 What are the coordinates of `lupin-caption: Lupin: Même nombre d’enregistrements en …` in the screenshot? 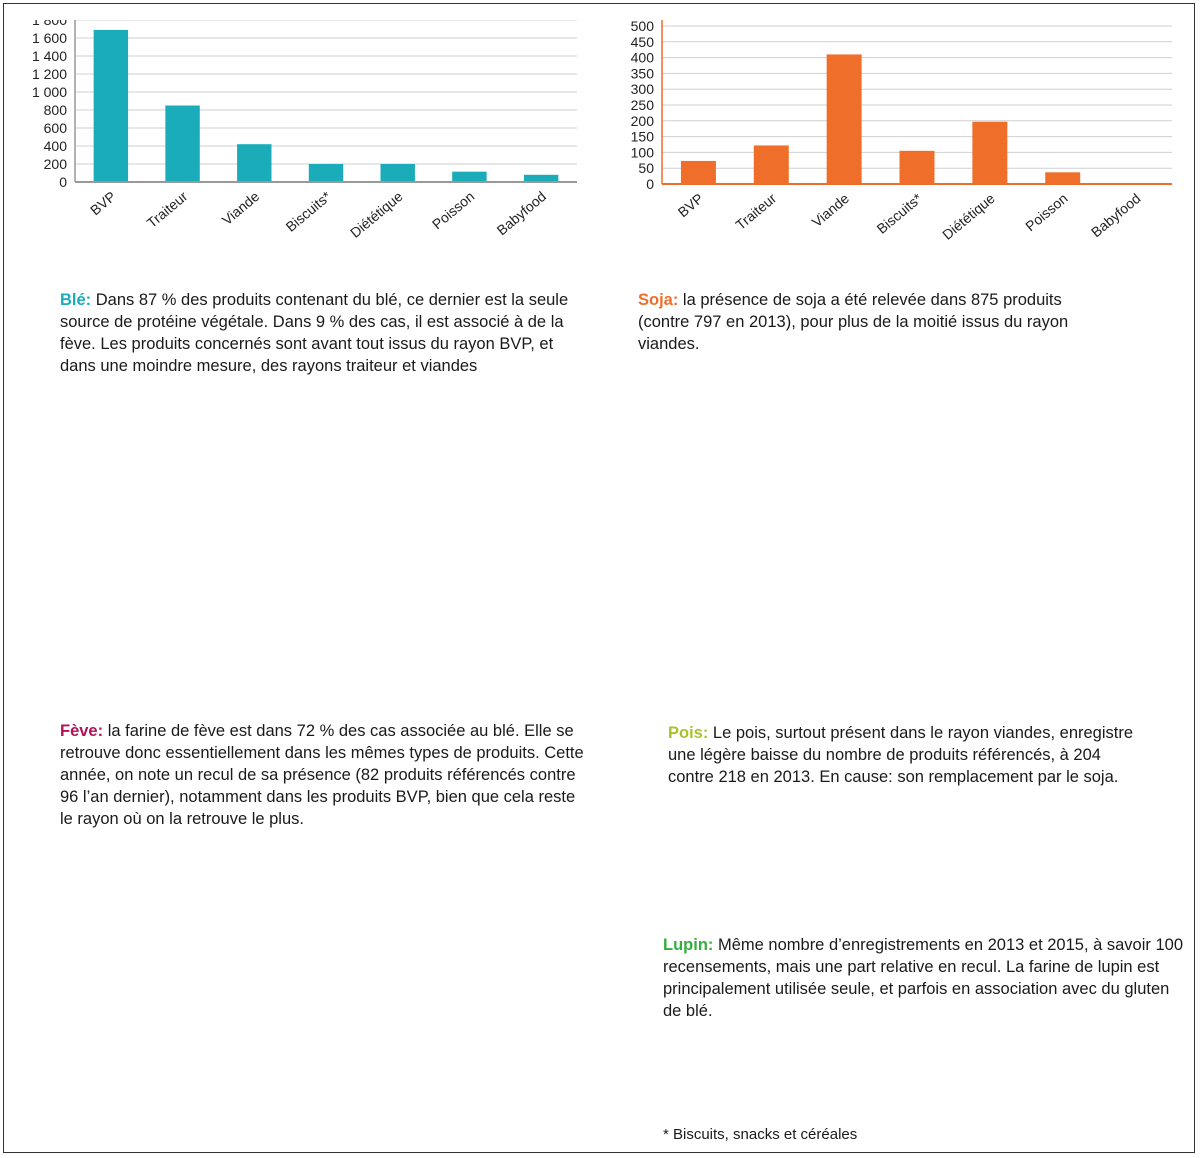 It's located at (925, 978).